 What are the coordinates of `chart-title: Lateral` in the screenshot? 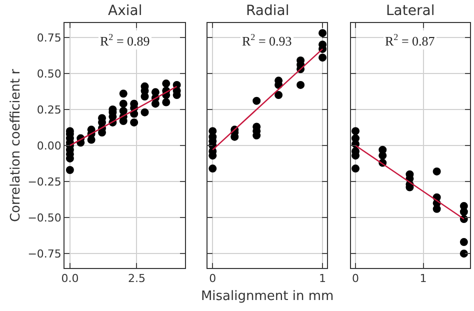 It's located at (410, 11).